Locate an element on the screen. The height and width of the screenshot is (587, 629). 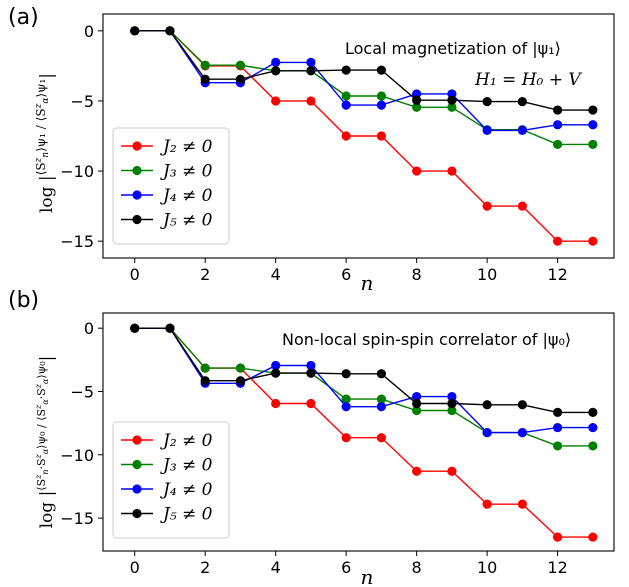
panel-a-tag: (a) is located at coordinates (23, 17).